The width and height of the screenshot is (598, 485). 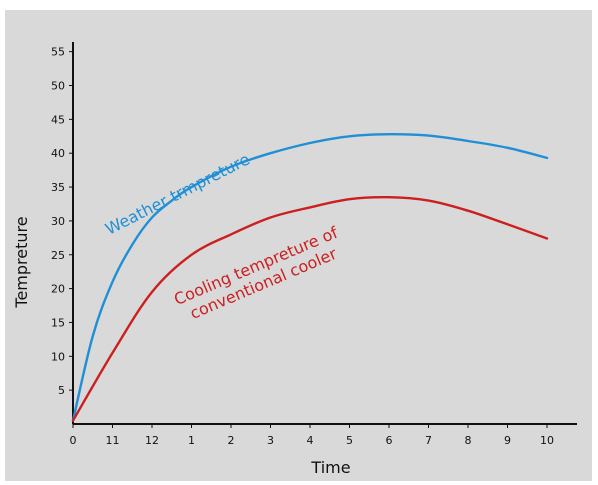 I want to click on x-tick-label: 5, so click(x=349, y=440).